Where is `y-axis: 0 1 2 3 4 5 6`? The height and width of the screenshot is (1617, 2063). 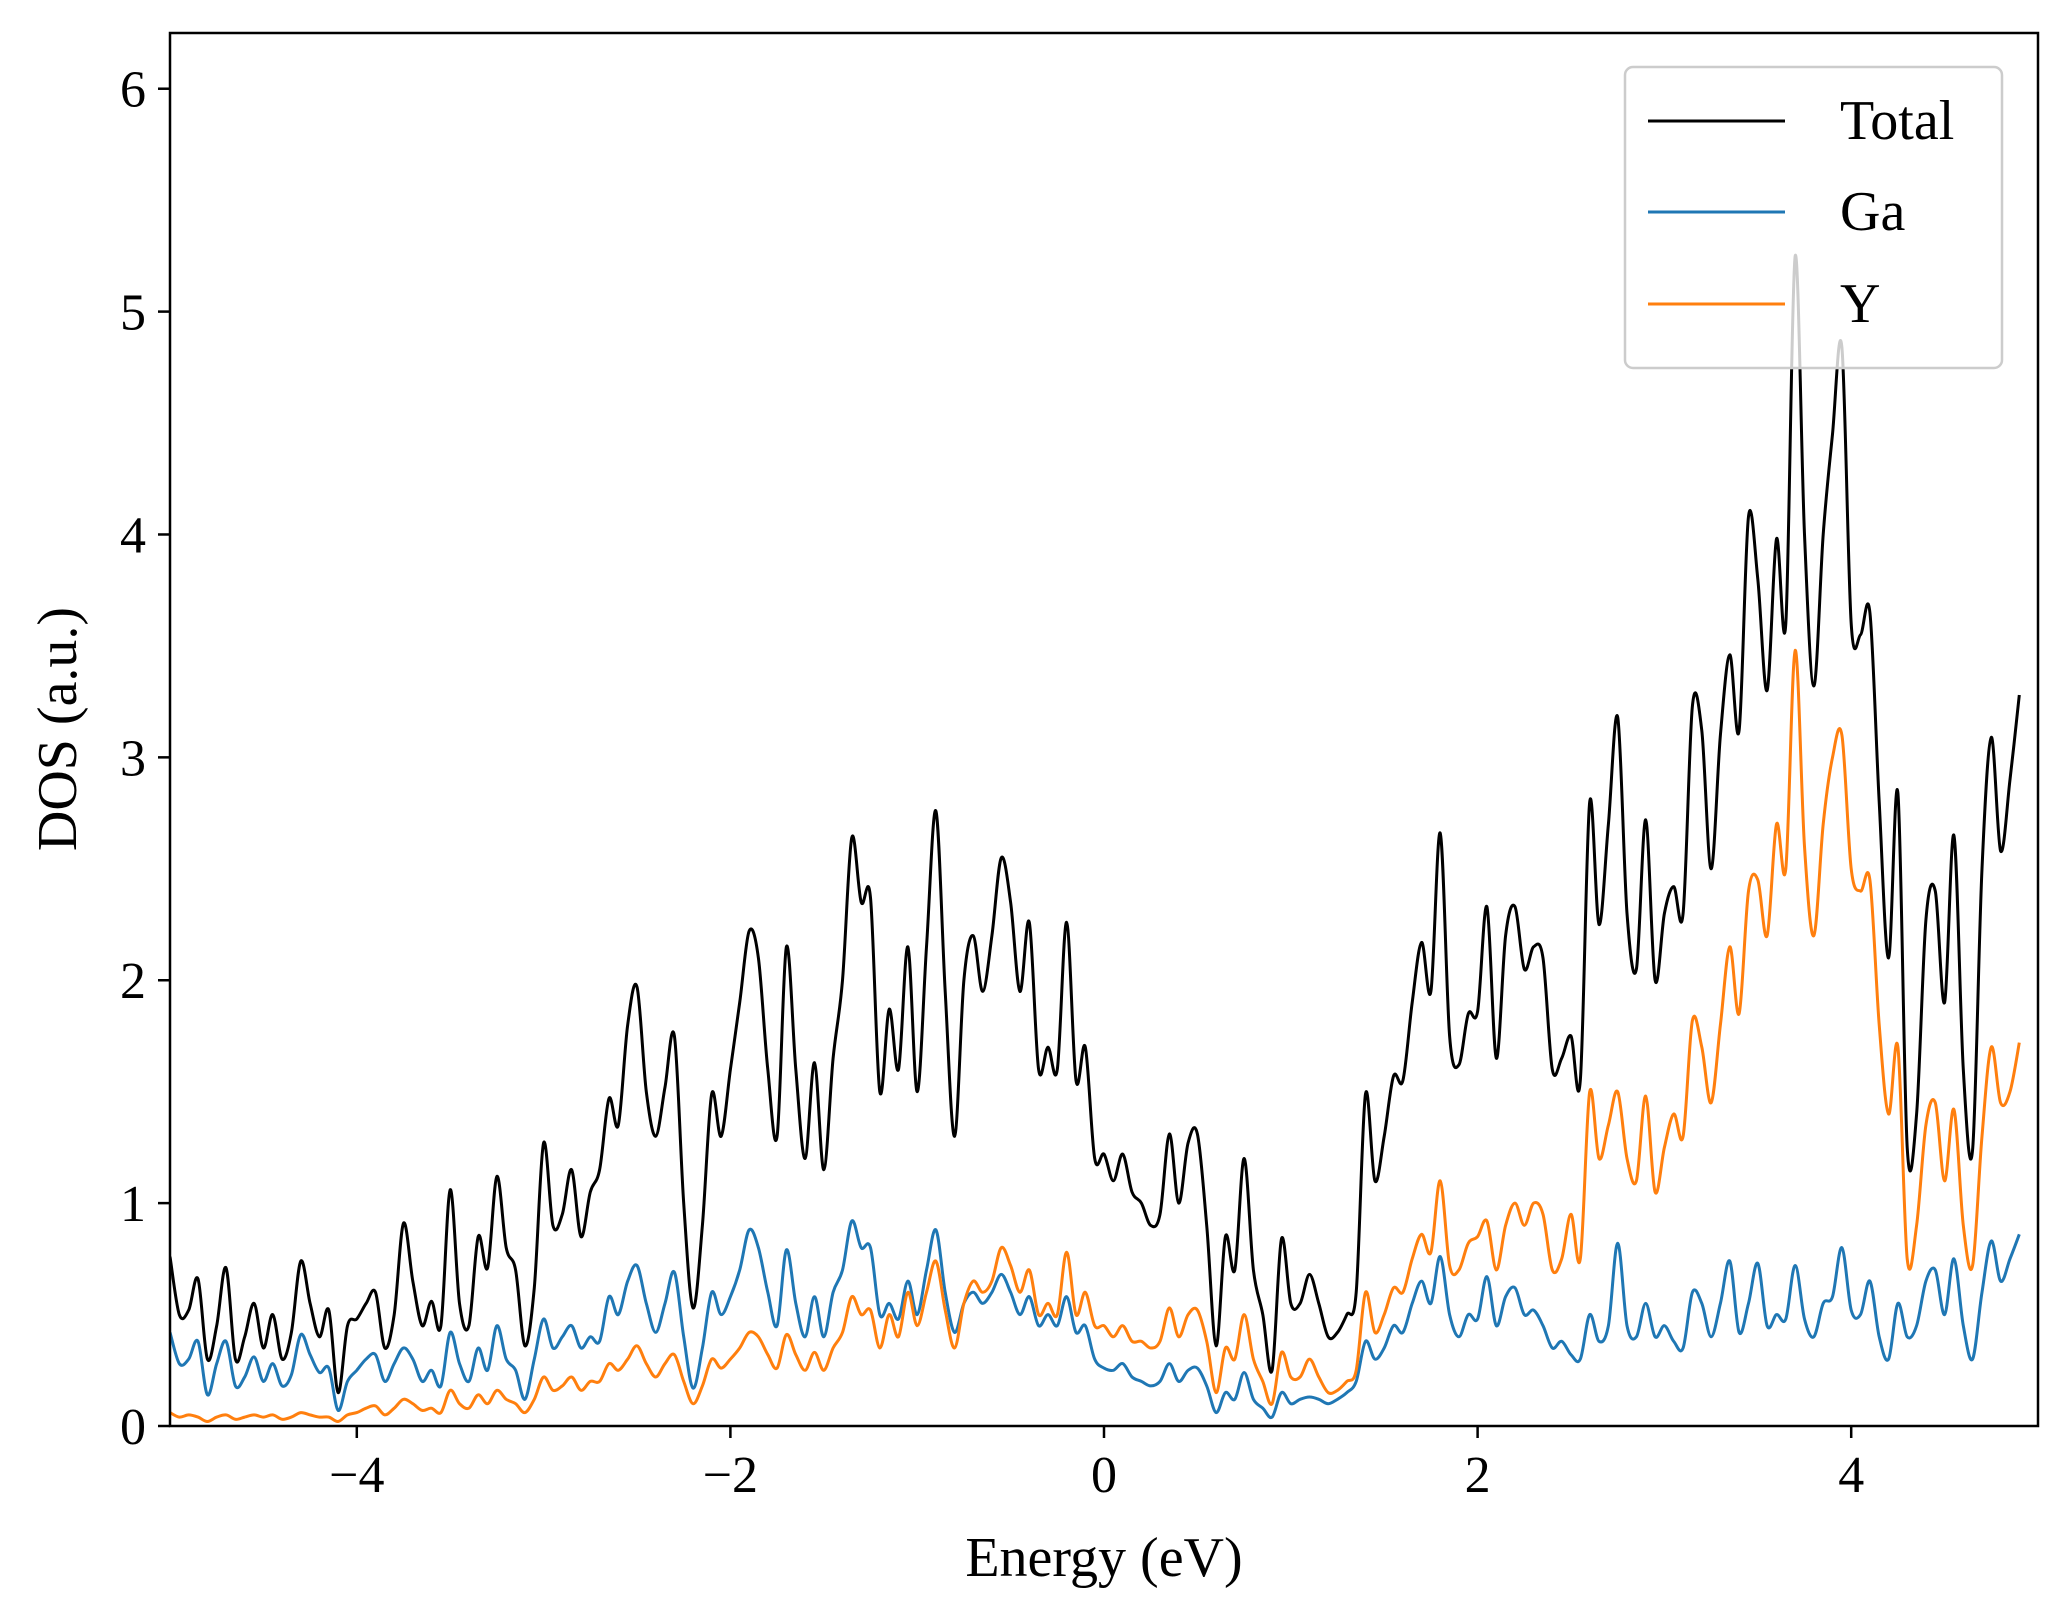
y-axis: 0 1 2 3 4 5 6 is located at coordinates (145, 759).